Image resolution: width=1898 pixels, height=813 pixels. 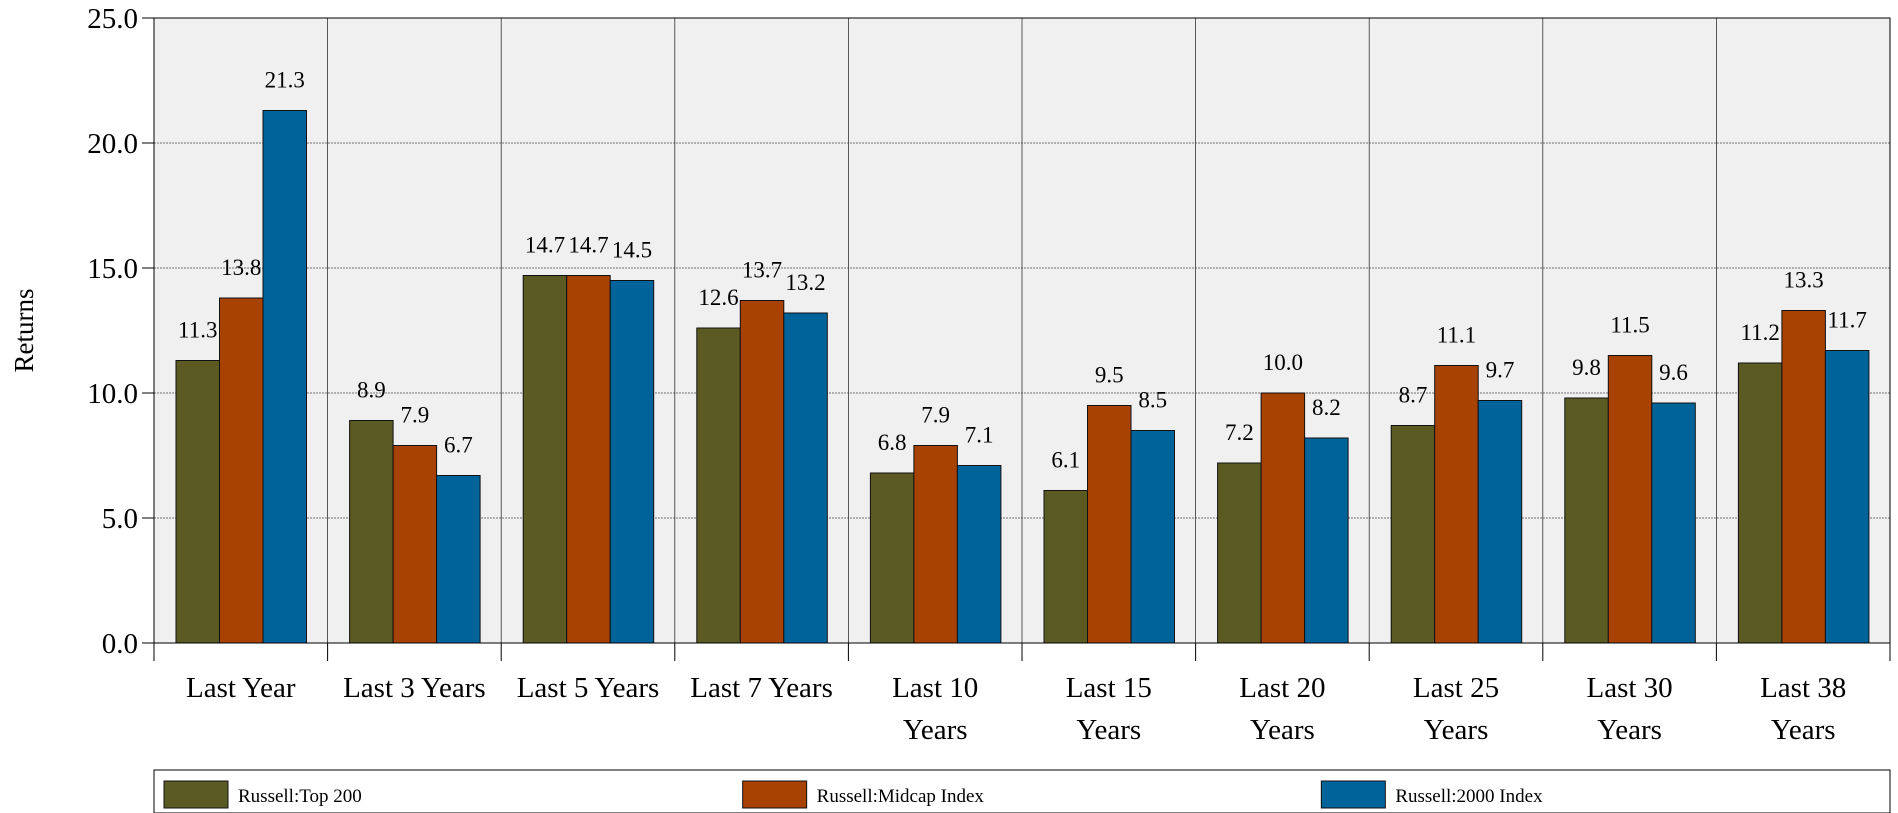 I want to click on y-tick-label: 5.0, so click(x=120, y=519).